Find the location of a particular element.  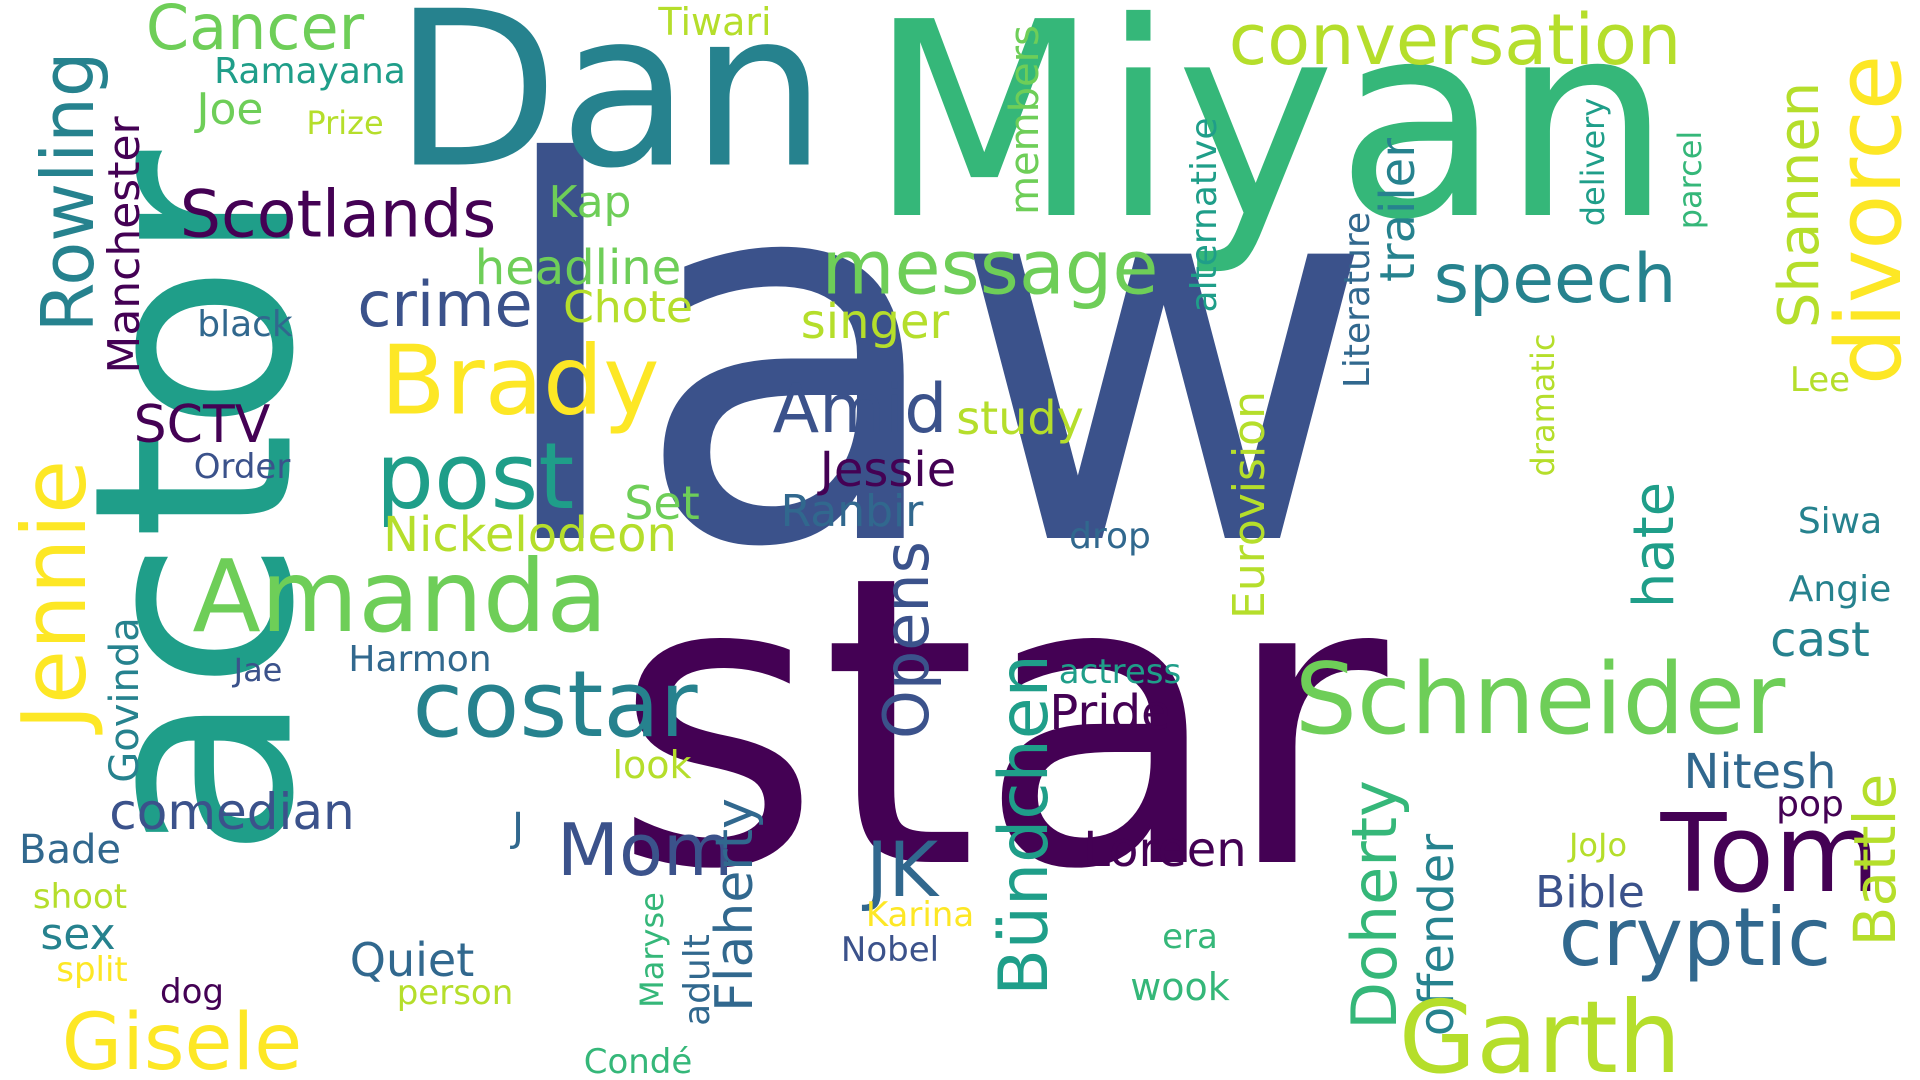

word-jojo: JoJo is located at coordinates (1598, 845).